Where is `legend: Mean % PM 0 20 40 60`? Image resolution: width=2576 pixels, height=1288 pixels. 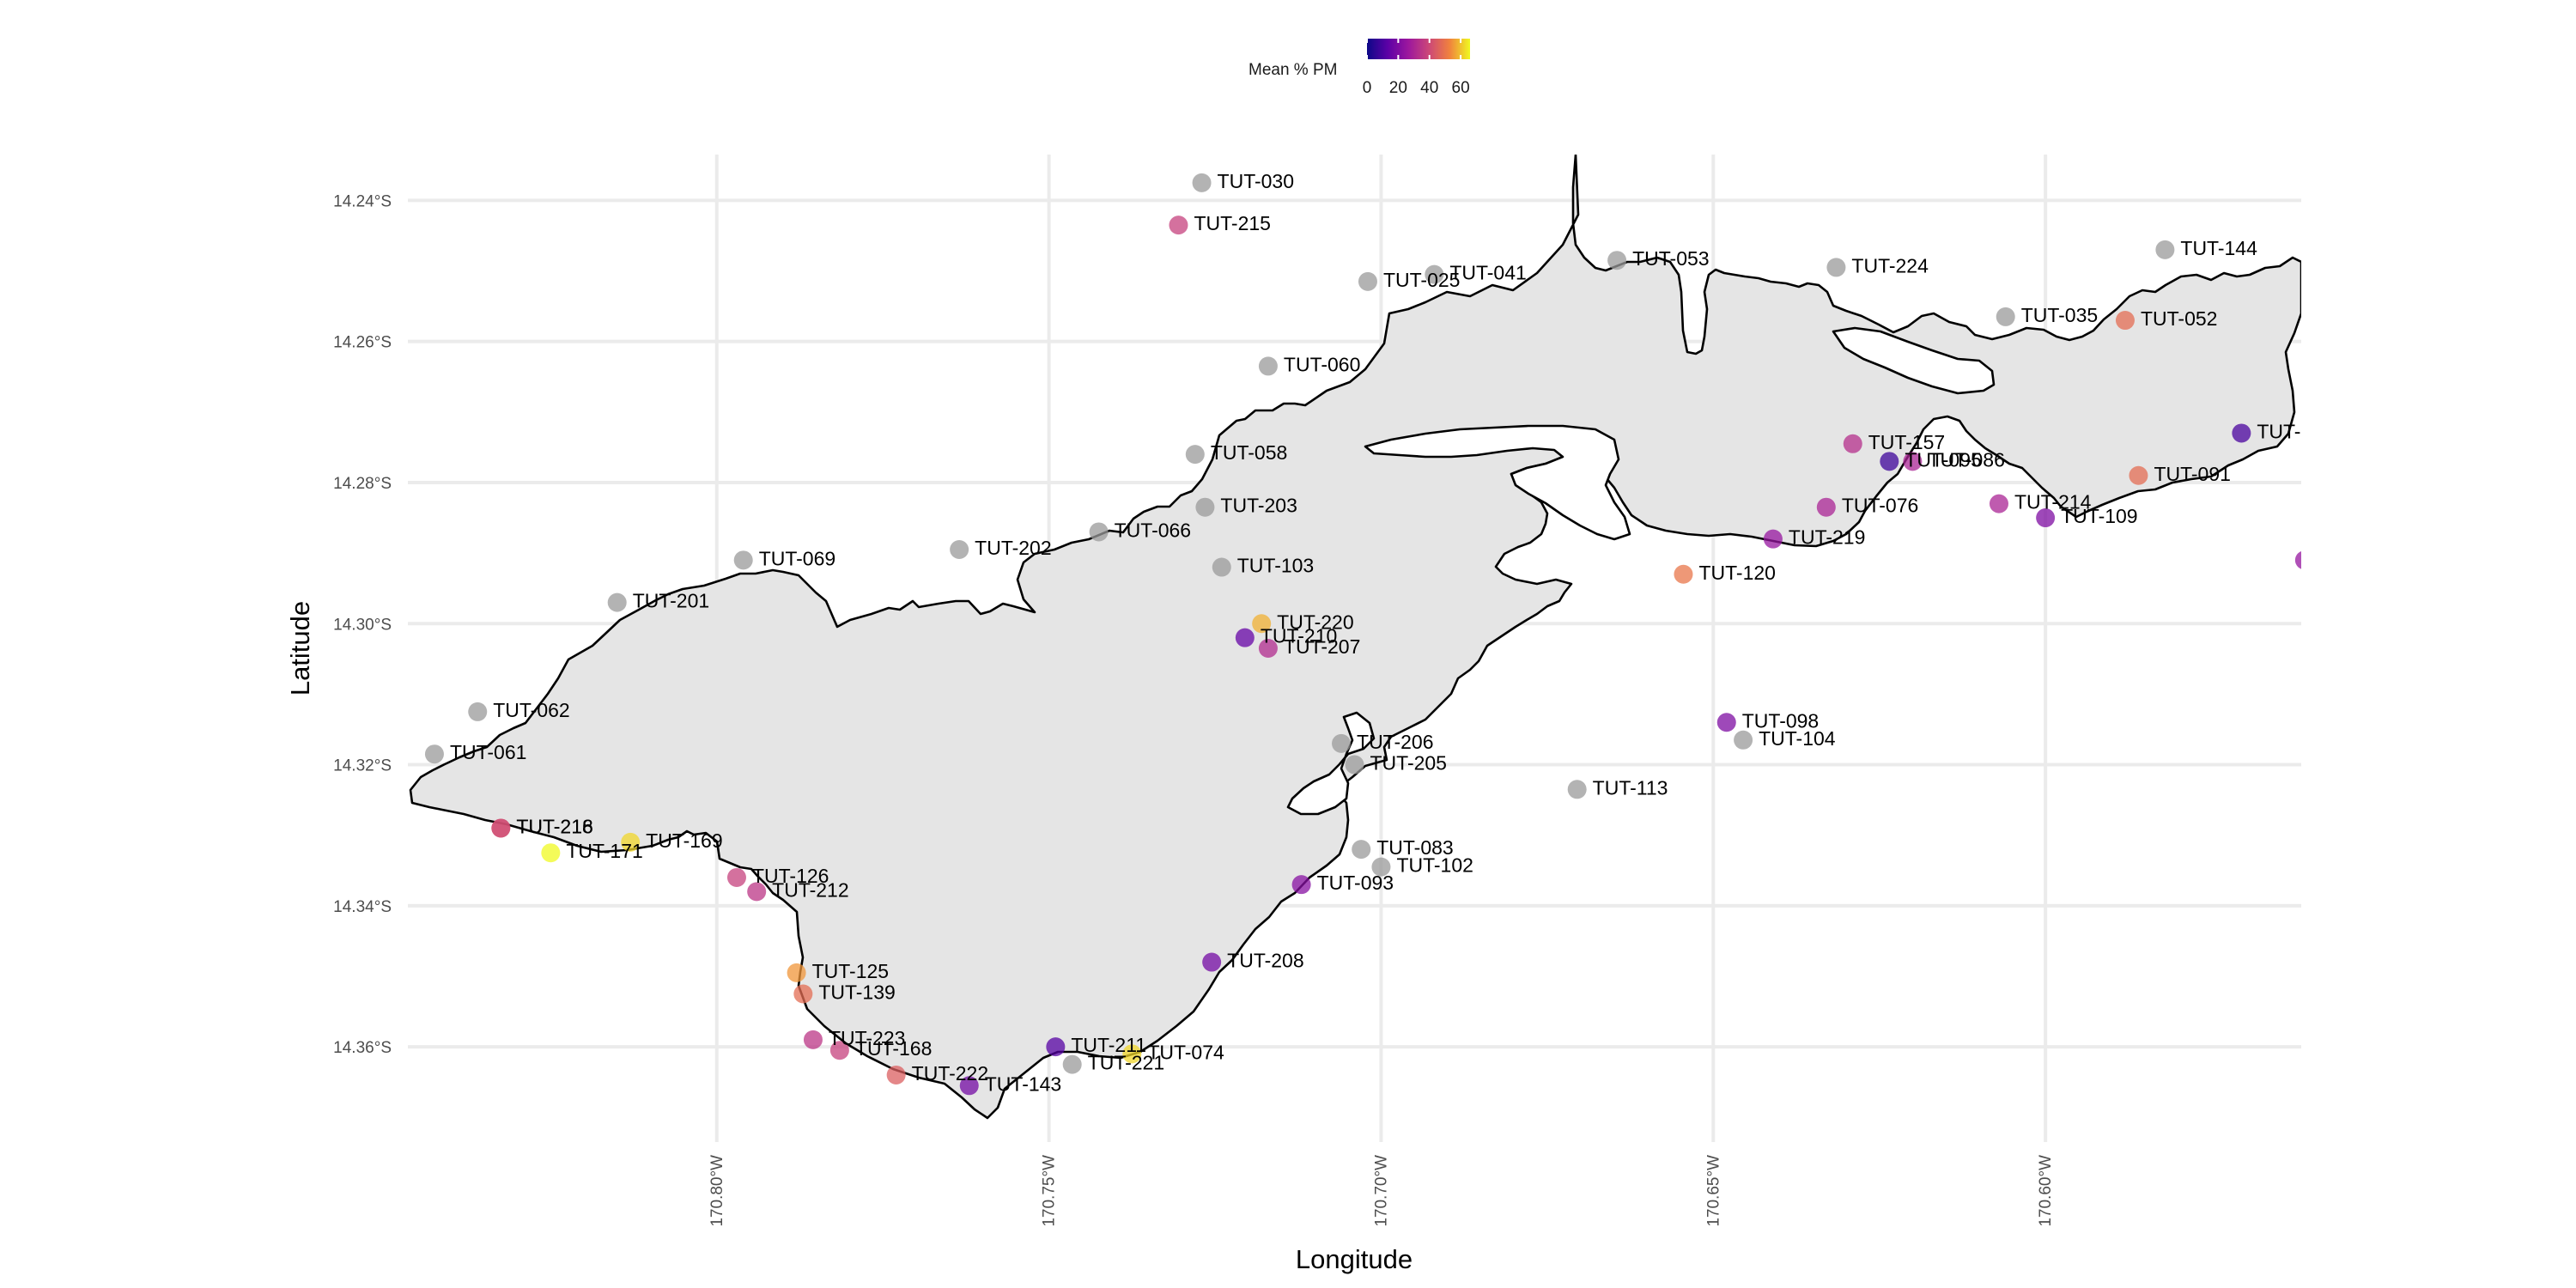
legend: Mean % PM 0 20 40 60 is located at coordinates (1360, 68).